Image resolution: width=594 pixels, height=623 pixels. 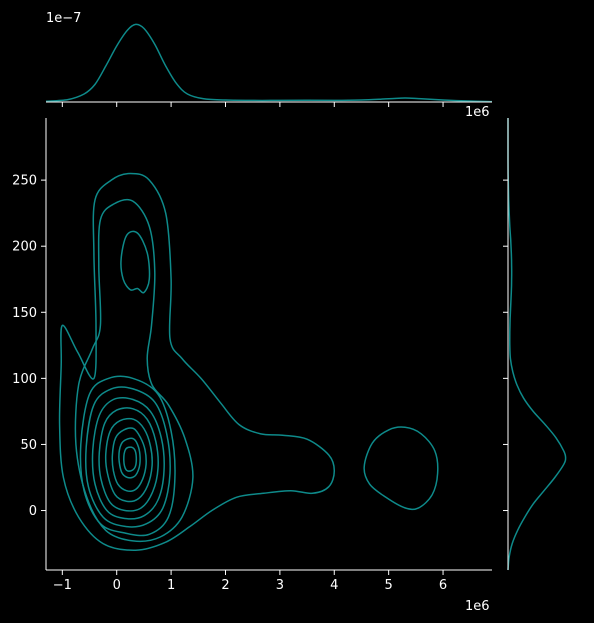 I want to click on x-tick-label: 1, so click(x=171, y=585).